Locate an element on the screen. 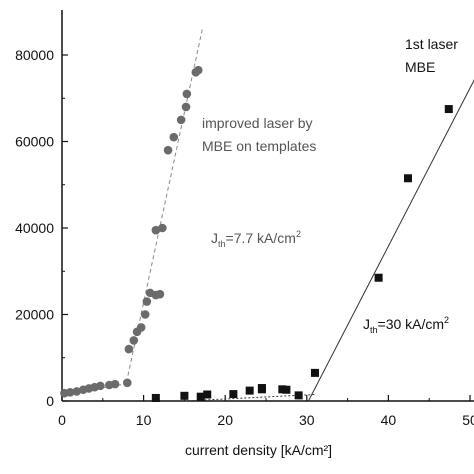 This screenshot has width=474, height=474. y-ticks: 0 20000 40000 60000 80000 is located at coordinates (41, 228).